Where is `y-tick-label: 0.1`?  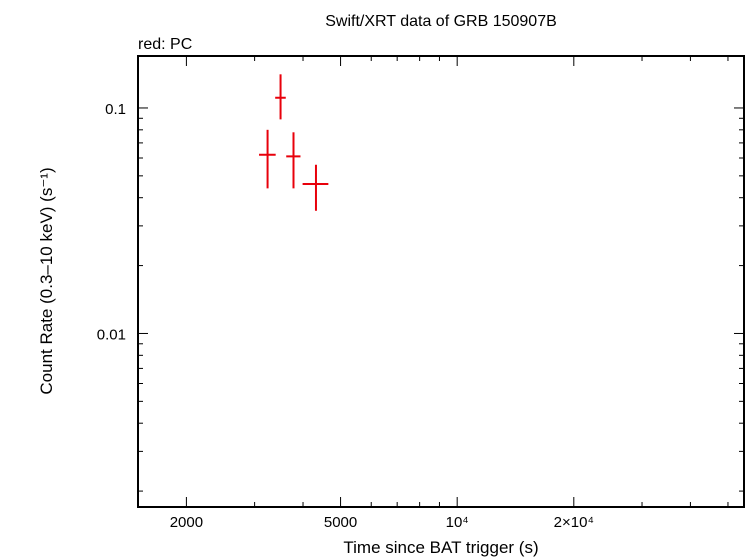 y-tick-label: 0.1 is located at coordinates (115, 109).